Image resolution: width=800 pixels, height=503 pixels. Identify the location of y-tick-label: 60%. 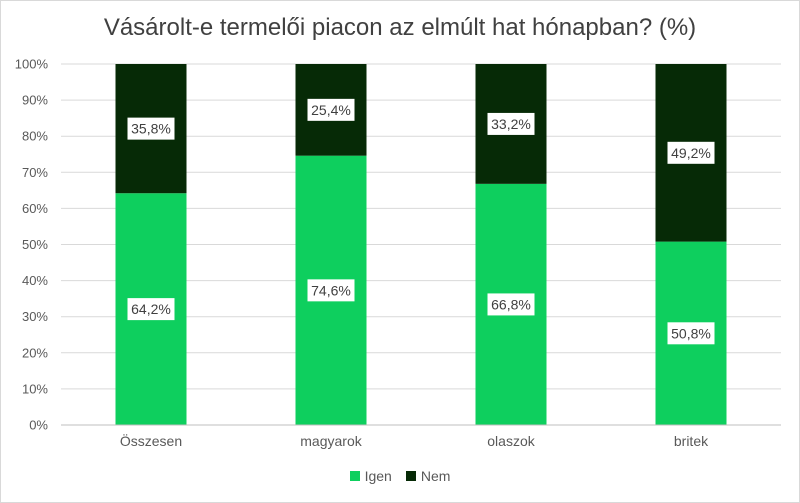
(35, 208).